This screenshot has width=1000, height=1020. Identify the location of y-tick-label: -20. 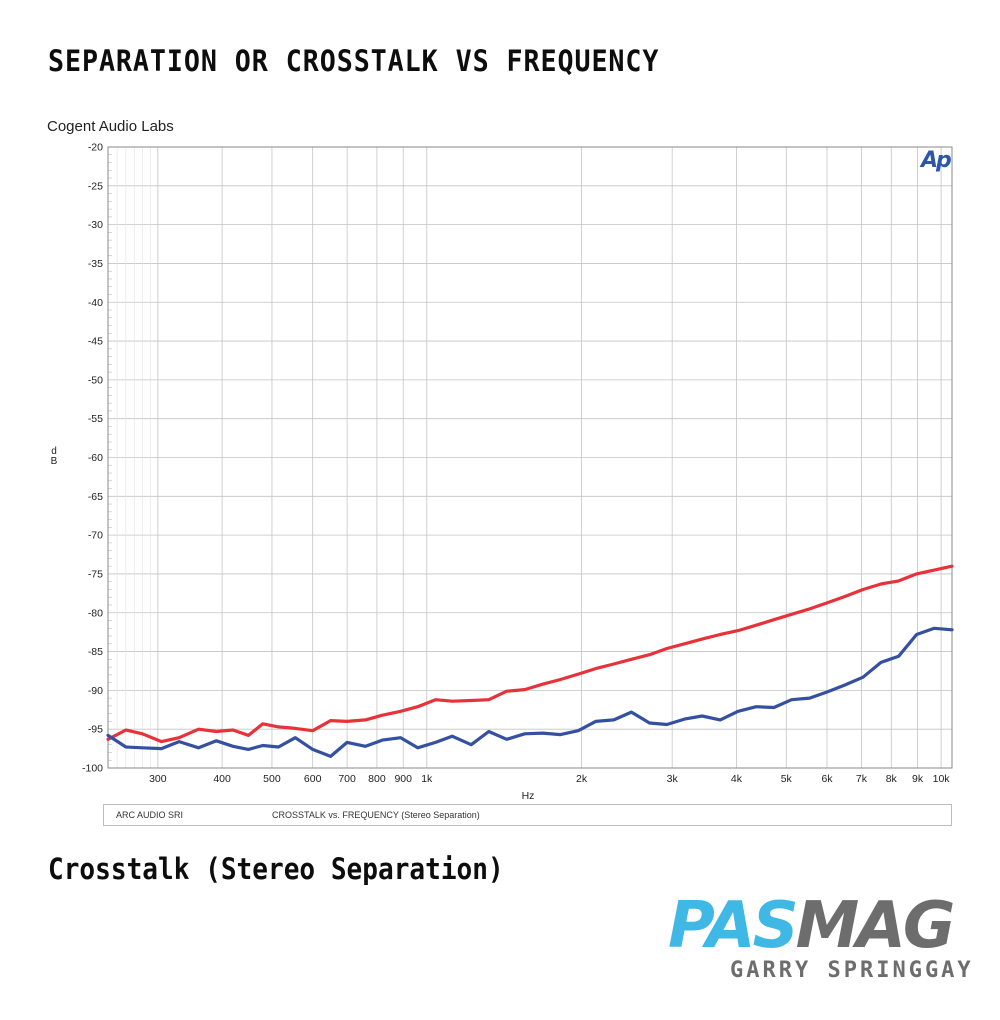
(95, 148).